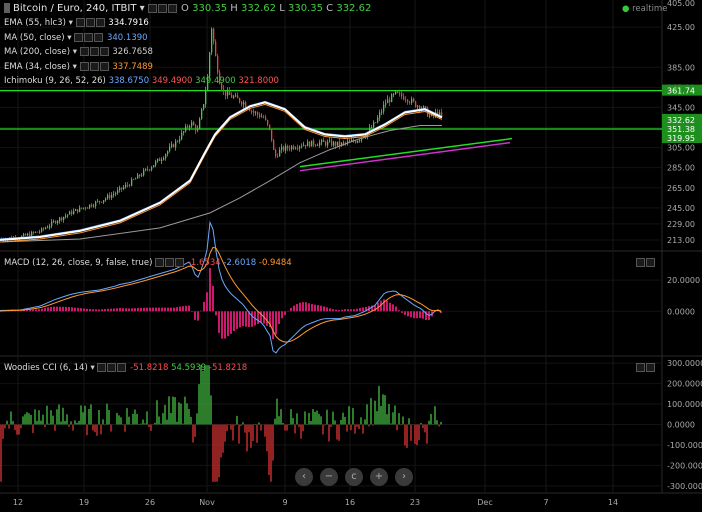 Image resolution: width=702 pixels, height=512 pixels. What do you see at coordinates (415, 502) in the screenshot?
I see `x-tick-label: 23` at bounding box center [415, 502].